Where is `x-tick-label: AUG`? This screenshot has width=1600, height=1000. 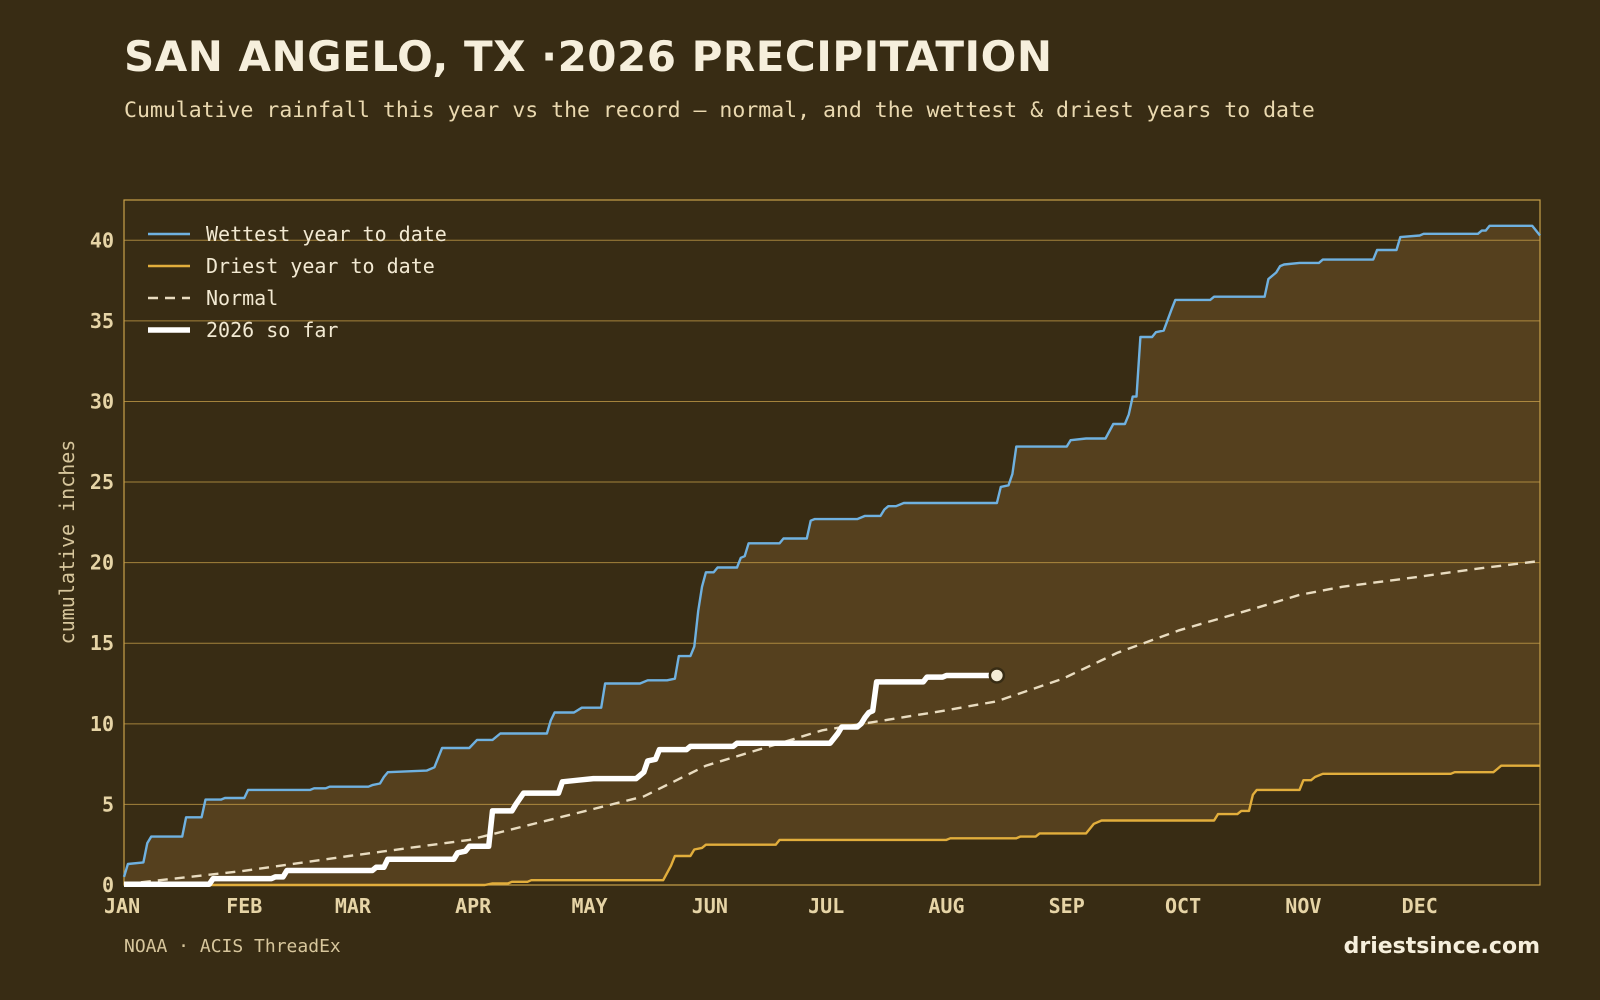
x-tick-label: AUG is located at coordinates (946, 906).